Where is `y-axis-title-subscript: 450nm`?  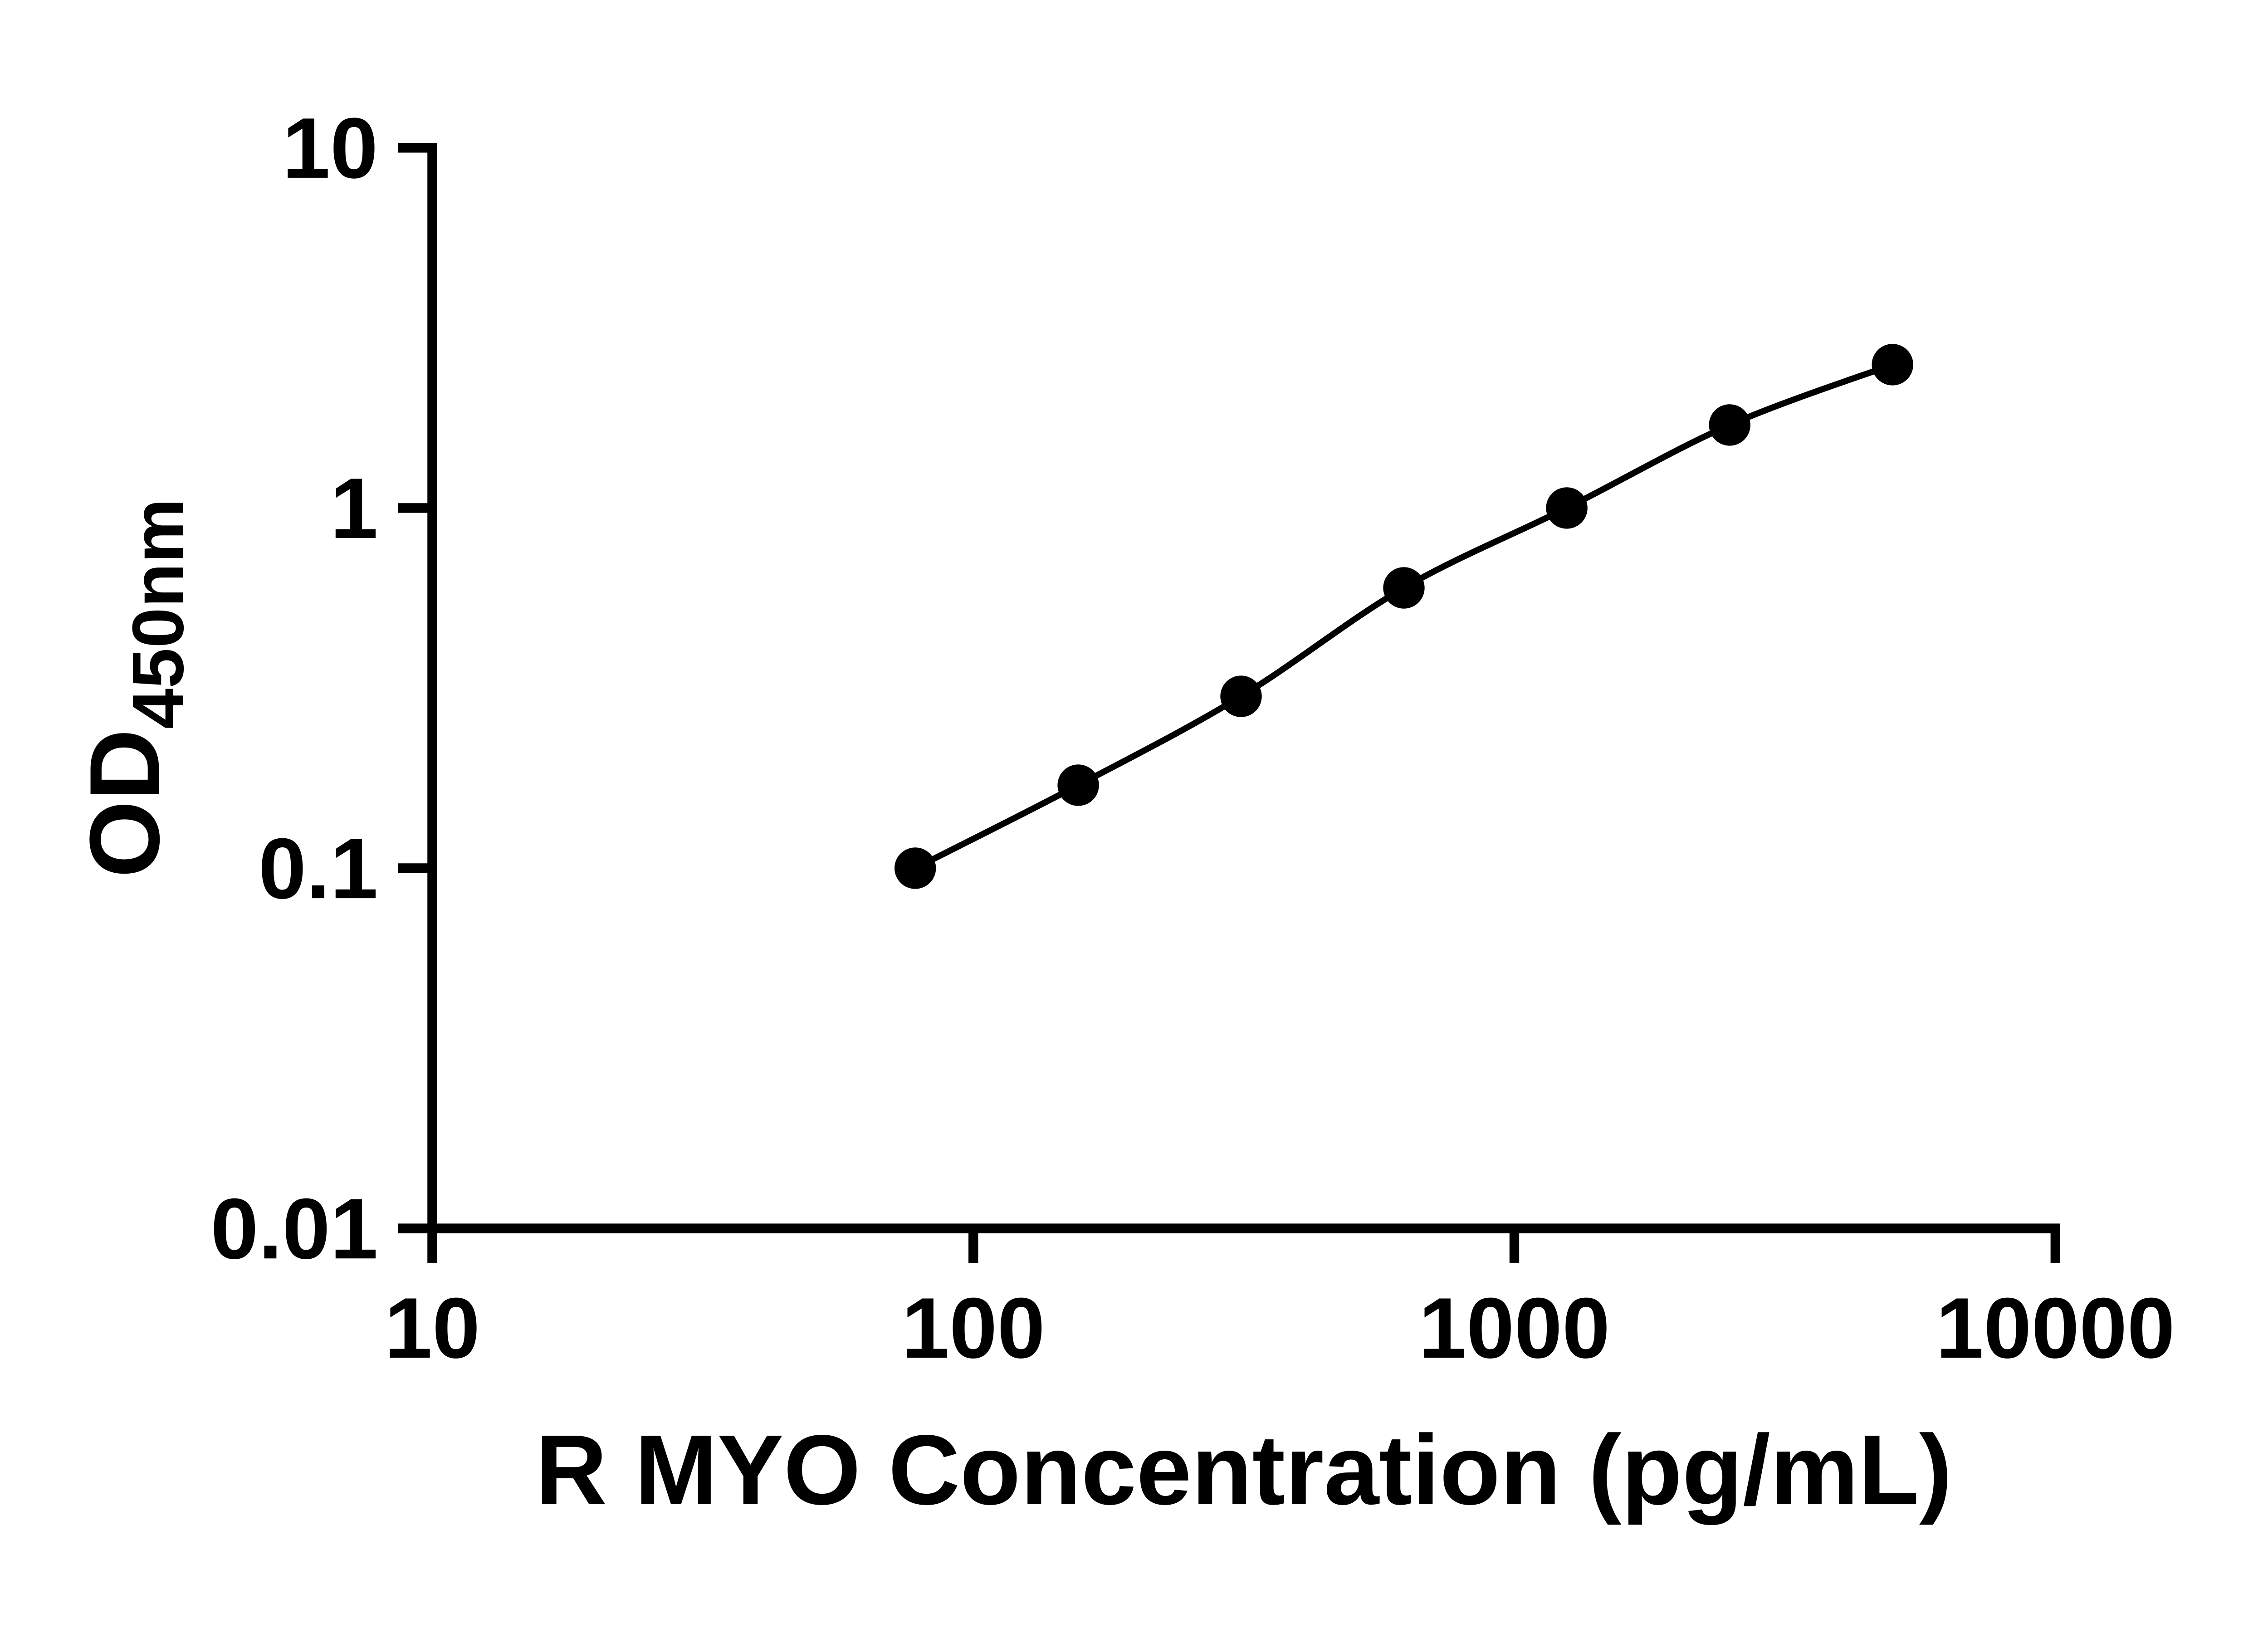 y-axis-title-subscript: 450nm is located at coordinates (158, 614).